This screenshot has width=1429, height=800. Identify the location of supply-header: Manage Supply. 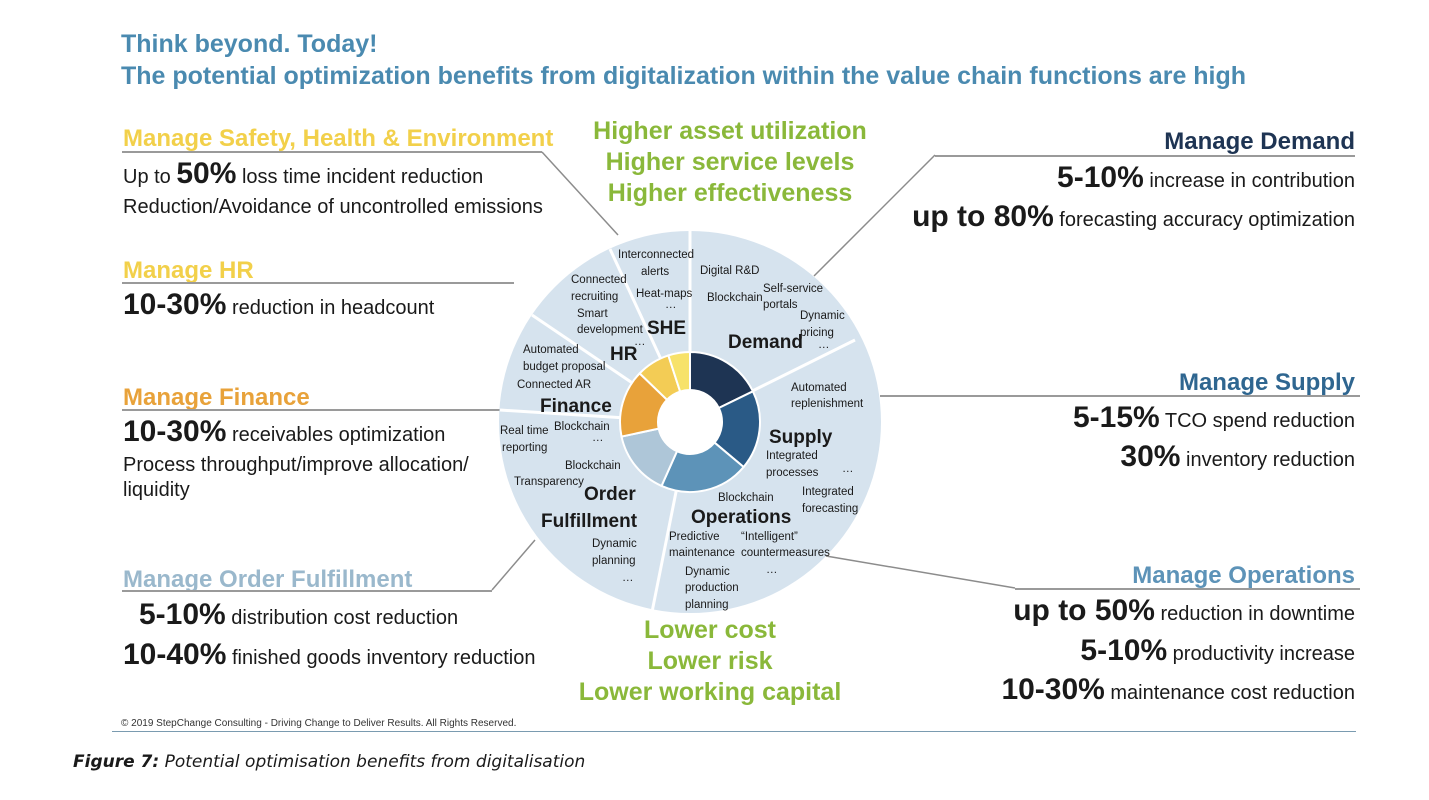
(1266, 382).